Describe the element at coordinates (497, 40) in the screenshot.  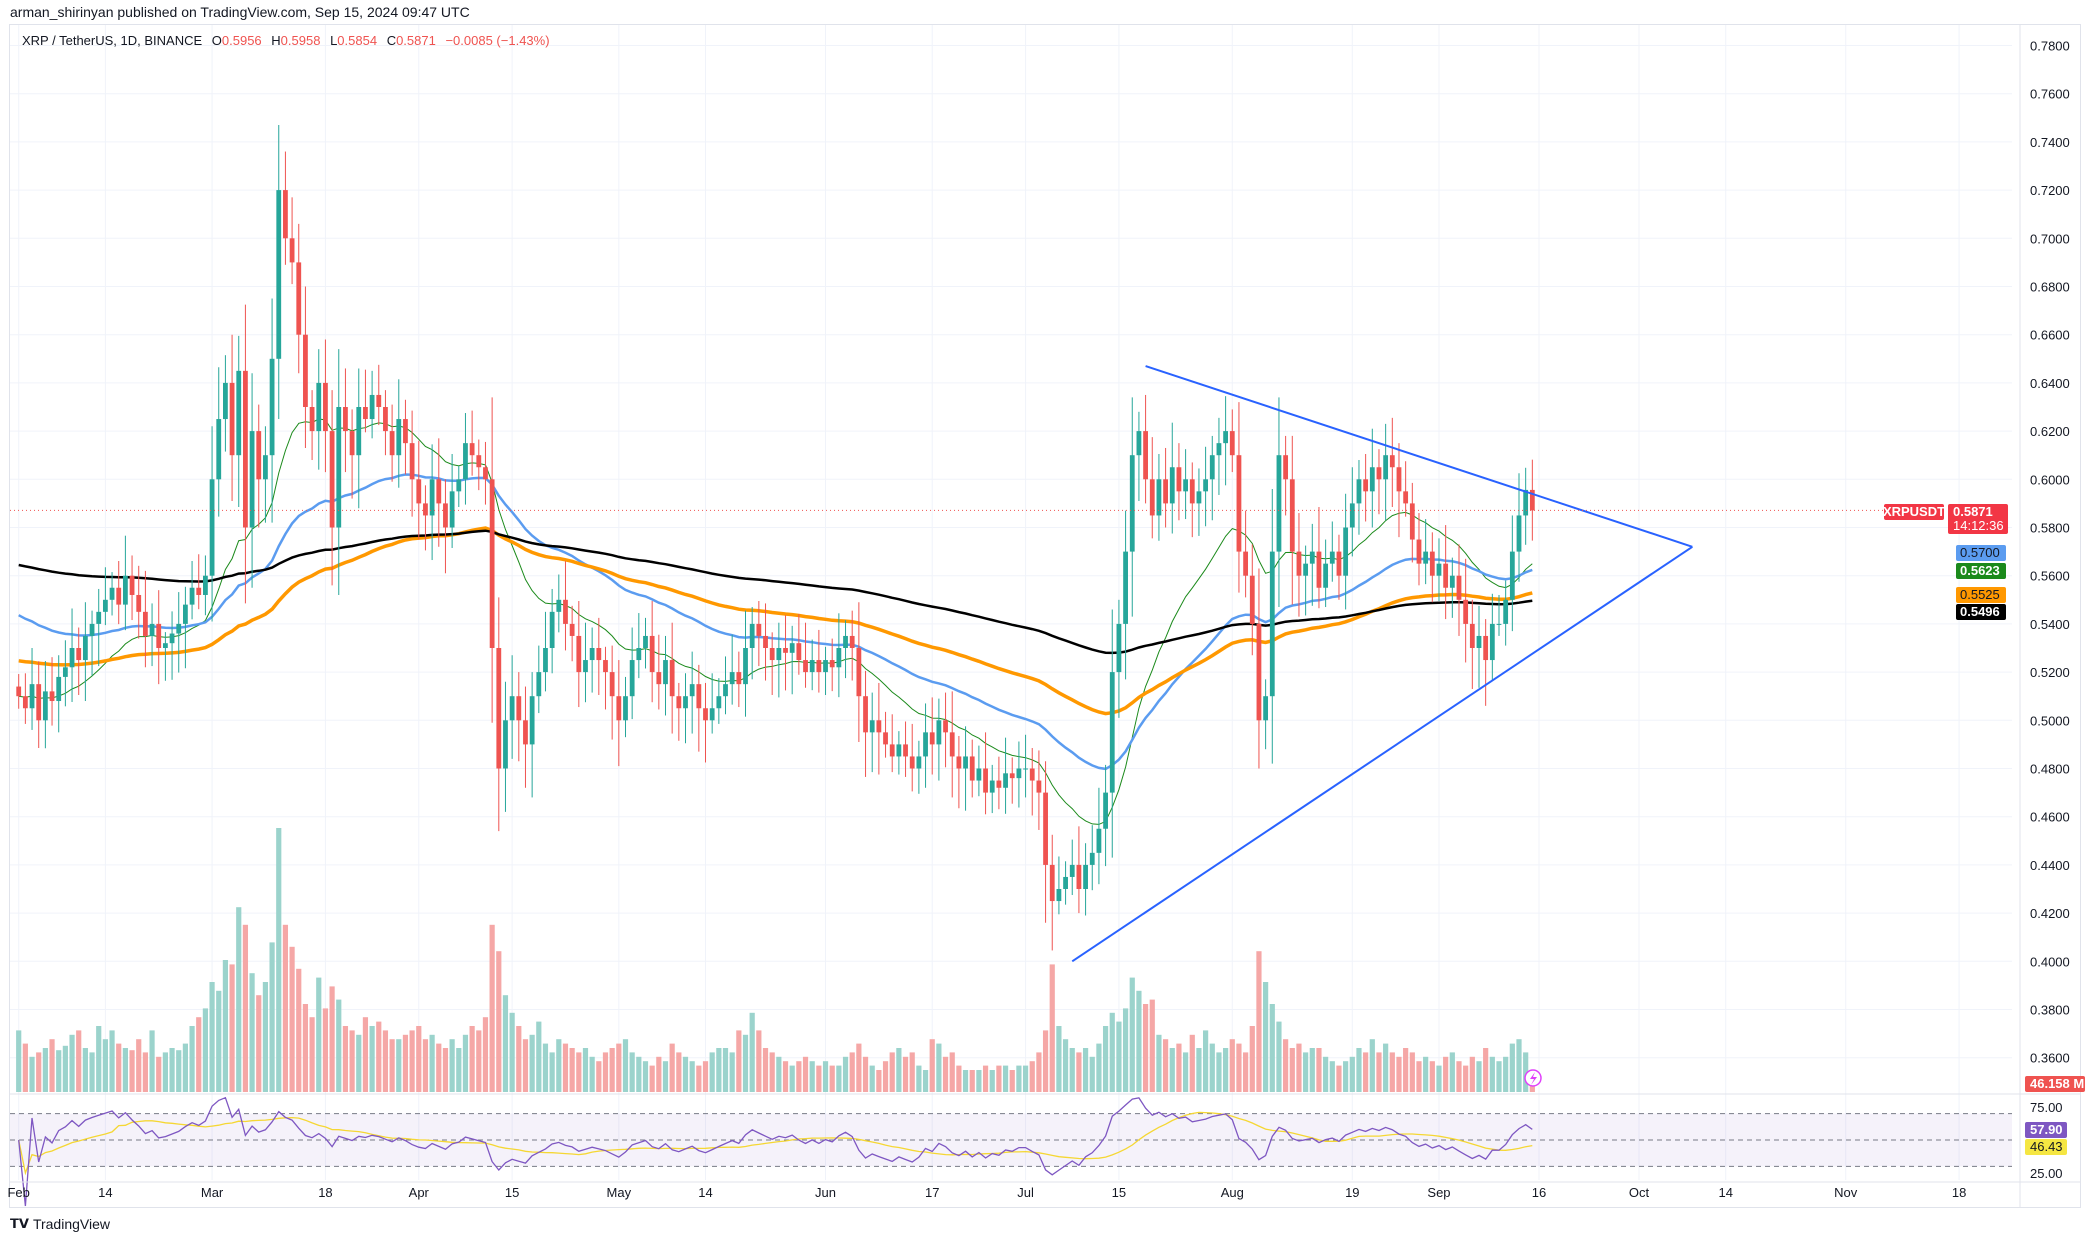
I see `change-value: −0.0085 (−1.43%)` at that location.